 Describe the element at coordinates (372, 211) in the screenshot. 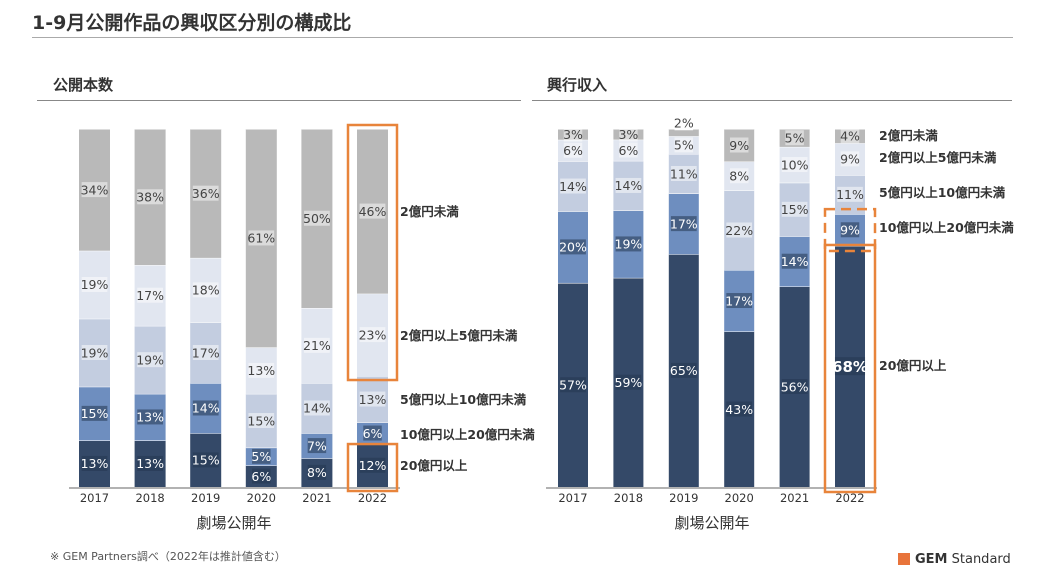

I see `bar-under2-2022` at that location.